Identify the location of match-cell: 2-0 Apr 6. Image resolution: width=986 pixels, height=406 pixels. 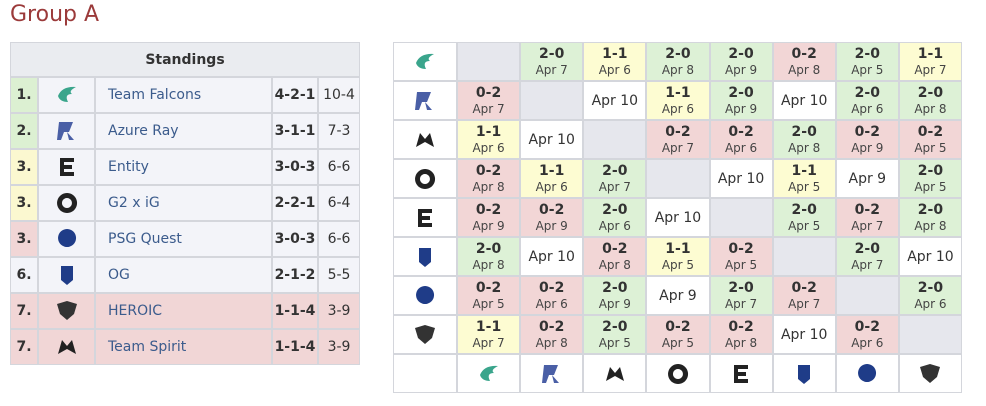
(867, 100).